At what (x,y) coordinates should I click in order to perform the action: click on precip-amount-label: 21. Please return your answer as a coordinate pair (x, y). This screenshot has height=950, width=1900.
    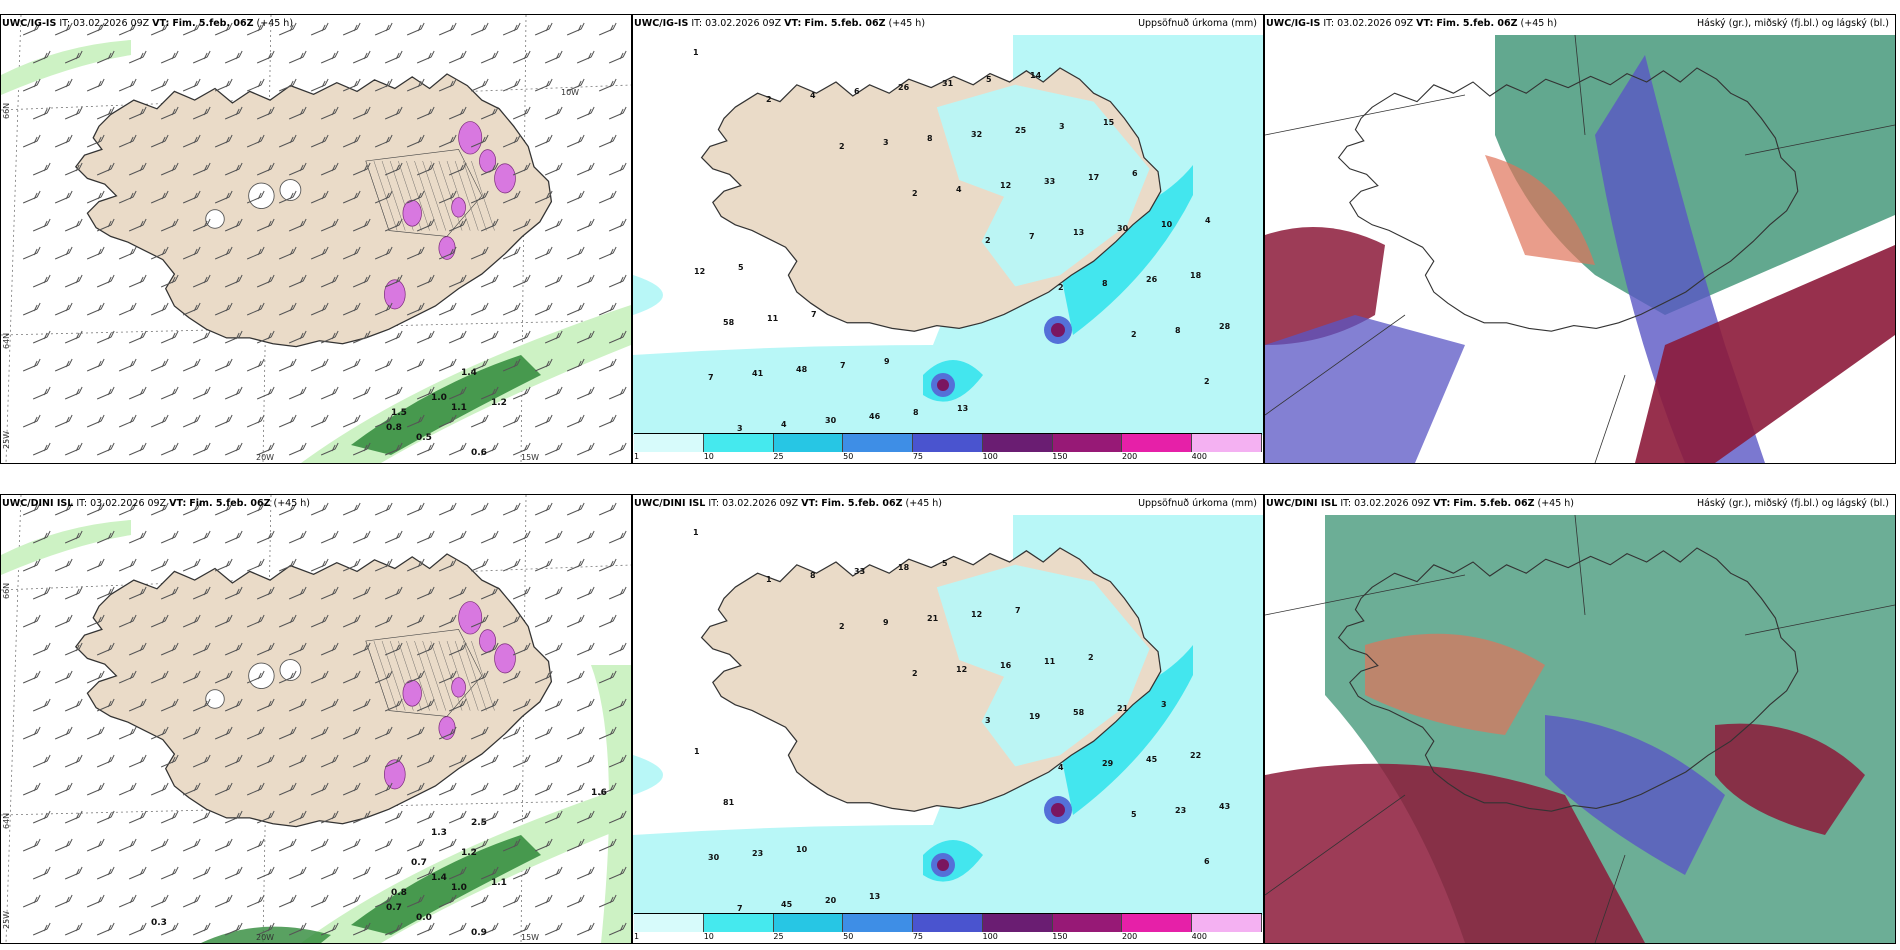
    Looking at the image, I should click on (1123, 708).